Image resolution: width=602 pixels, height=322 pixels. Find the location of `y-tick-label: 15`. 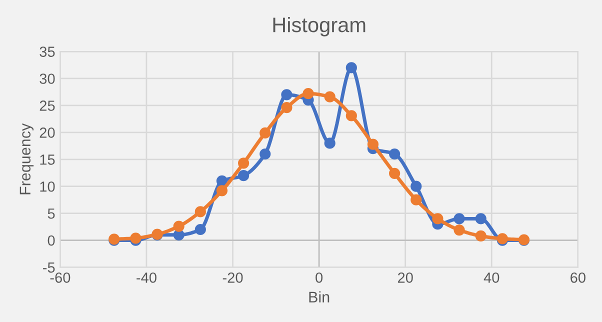

y-tick-label: 15 is located at coordinates (47, 159).